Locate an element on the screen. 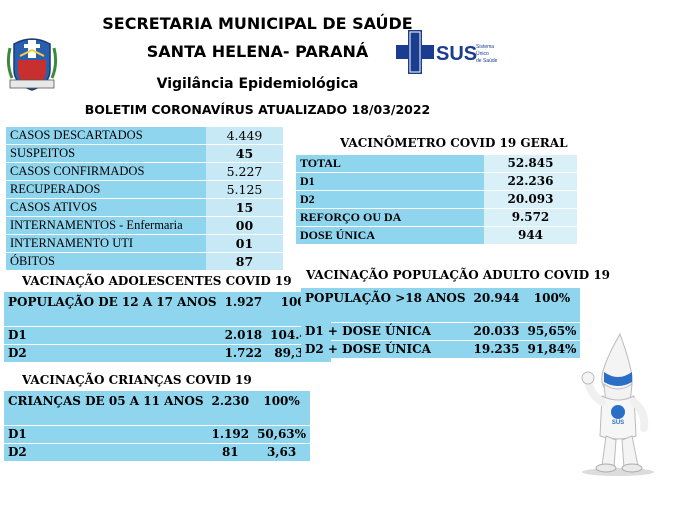 The height and width of the screenshot is (506, 675). ze-gotinha-mascot-icon: SUS is located at coordinates (617, 404).